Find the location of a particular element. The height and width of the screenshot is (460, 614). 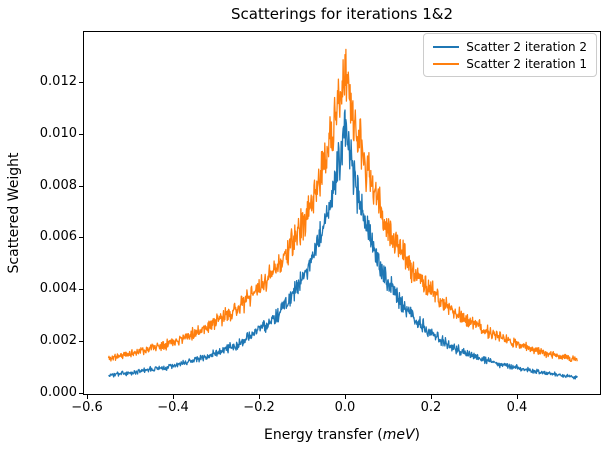

y-axis-label: Scattered Weight is located at coordinates (14, 213).